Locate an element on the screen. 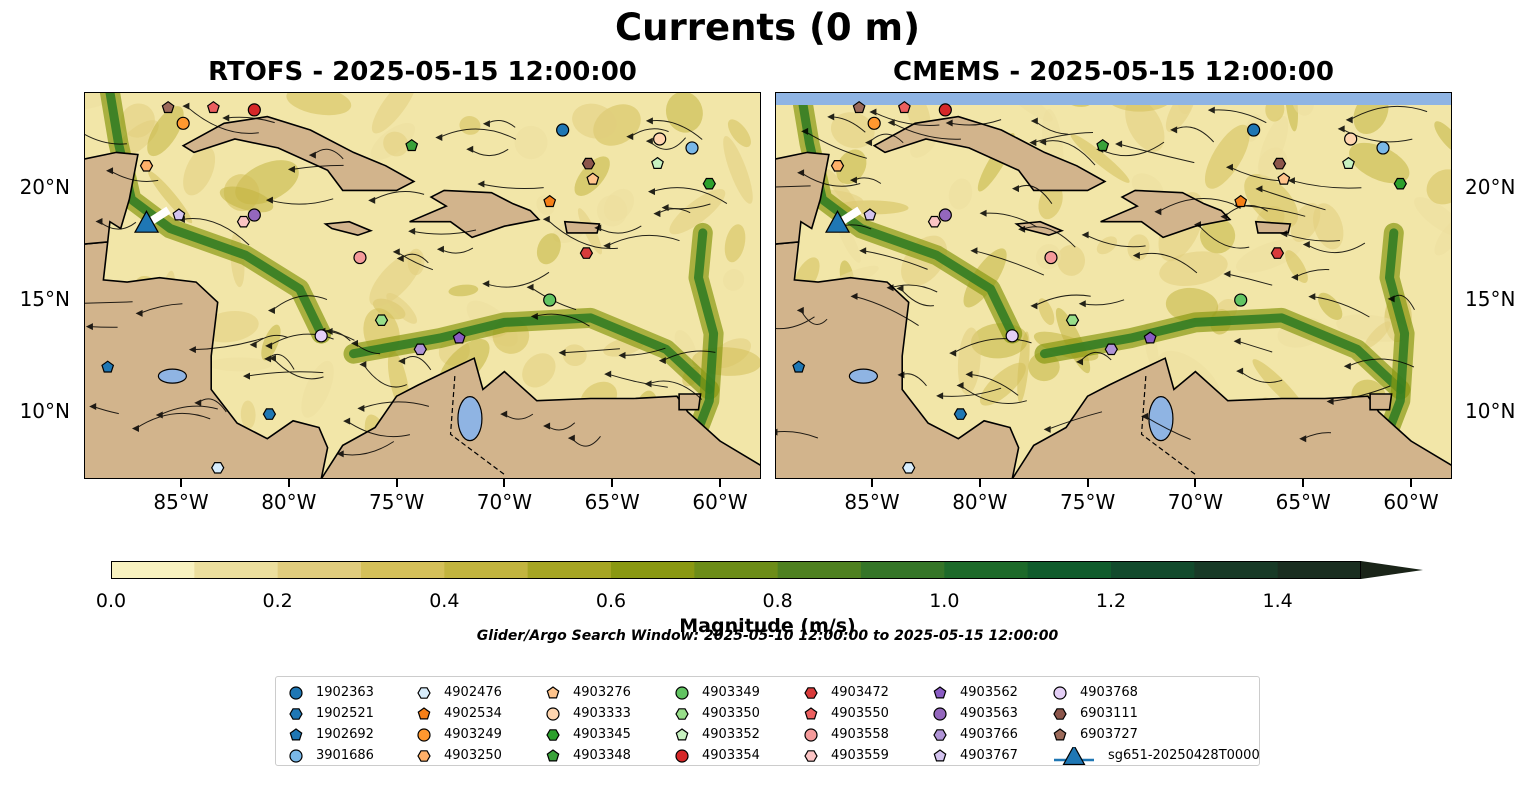  land-south-america is located at coordinates (540, 418).